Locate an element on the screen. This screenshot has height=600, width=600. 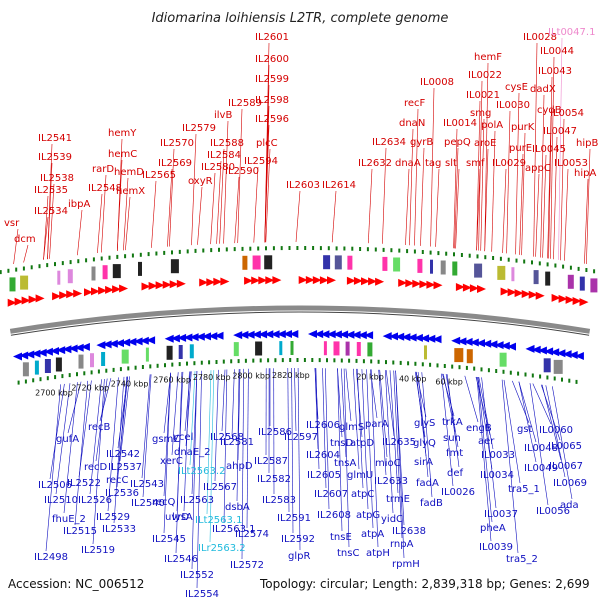
gene-label-bottom: recD is located at coordinates (96, 467).